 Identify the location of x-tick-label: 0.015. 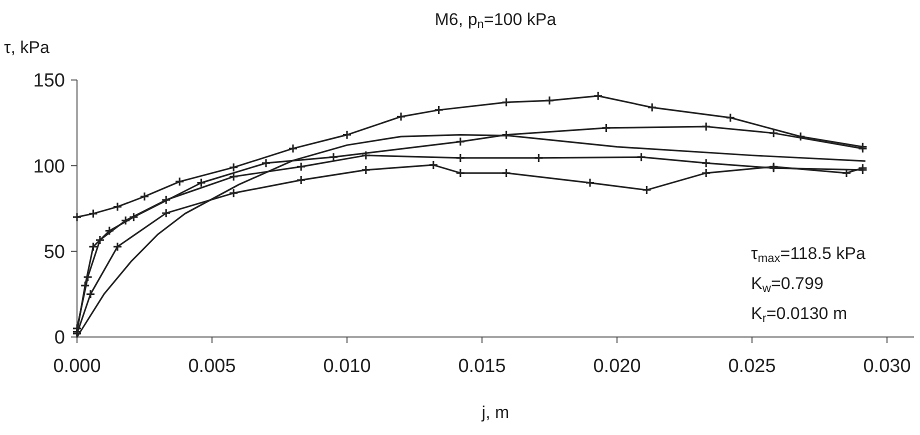
(482, 366).